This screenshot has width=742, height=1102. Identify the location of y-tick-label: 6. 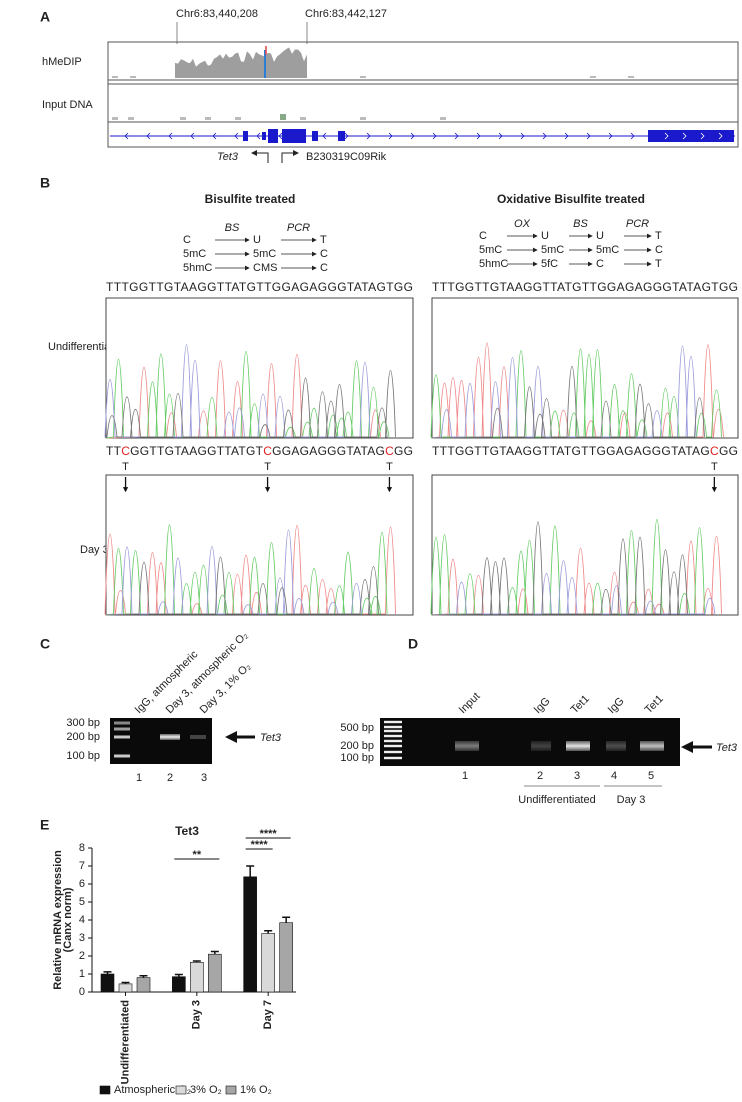
(82, 884).